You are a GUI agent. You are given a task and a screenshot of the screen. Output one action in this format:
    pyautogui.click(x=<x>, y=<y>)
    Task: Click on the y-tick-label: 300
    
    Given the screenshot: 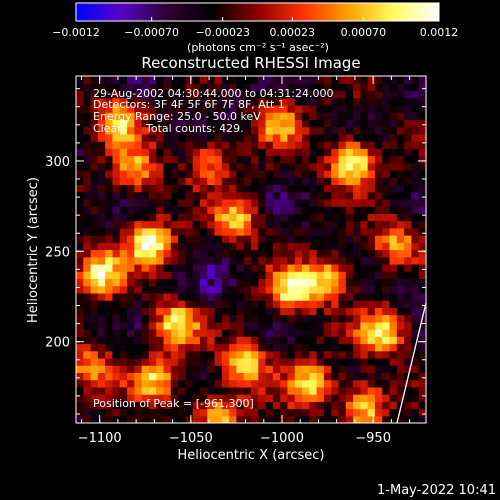 What is the action you would take?
    pyautogui.click(x=57, y=162)
    